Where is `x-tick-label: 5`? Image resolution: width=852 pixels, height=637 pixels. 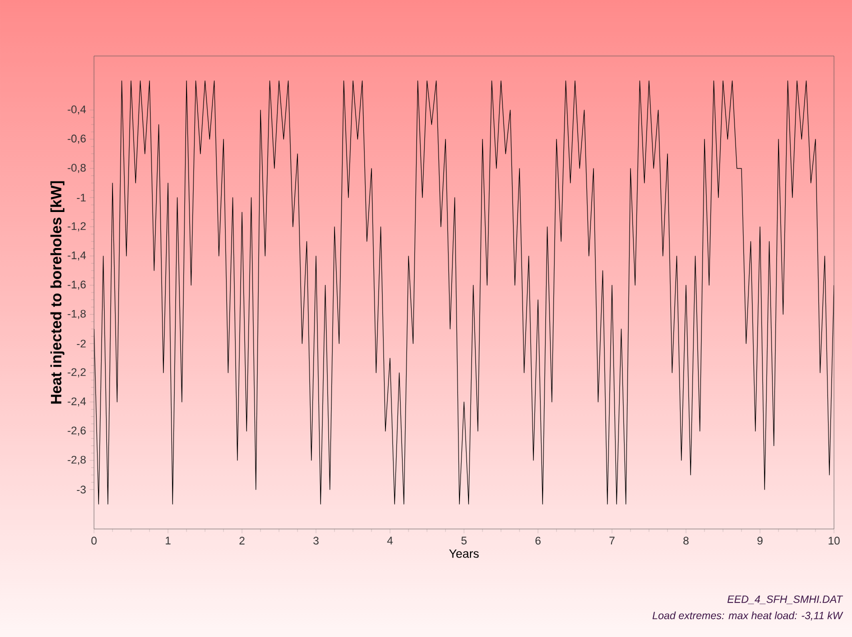
x-tick-label: 5 is located at coordinates (464, 540).